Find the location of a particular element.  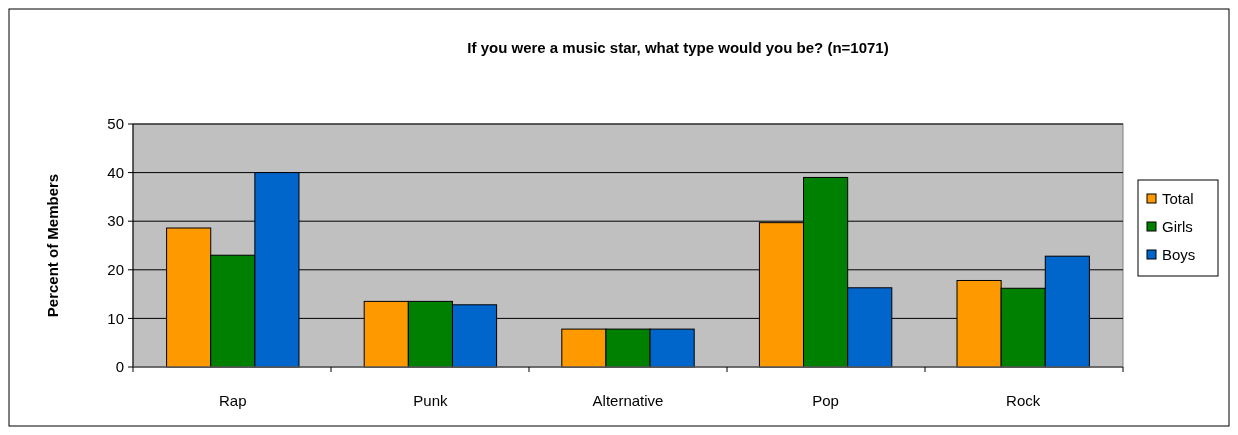

x-tick-label: Pop is located at coordinates (825, 400).